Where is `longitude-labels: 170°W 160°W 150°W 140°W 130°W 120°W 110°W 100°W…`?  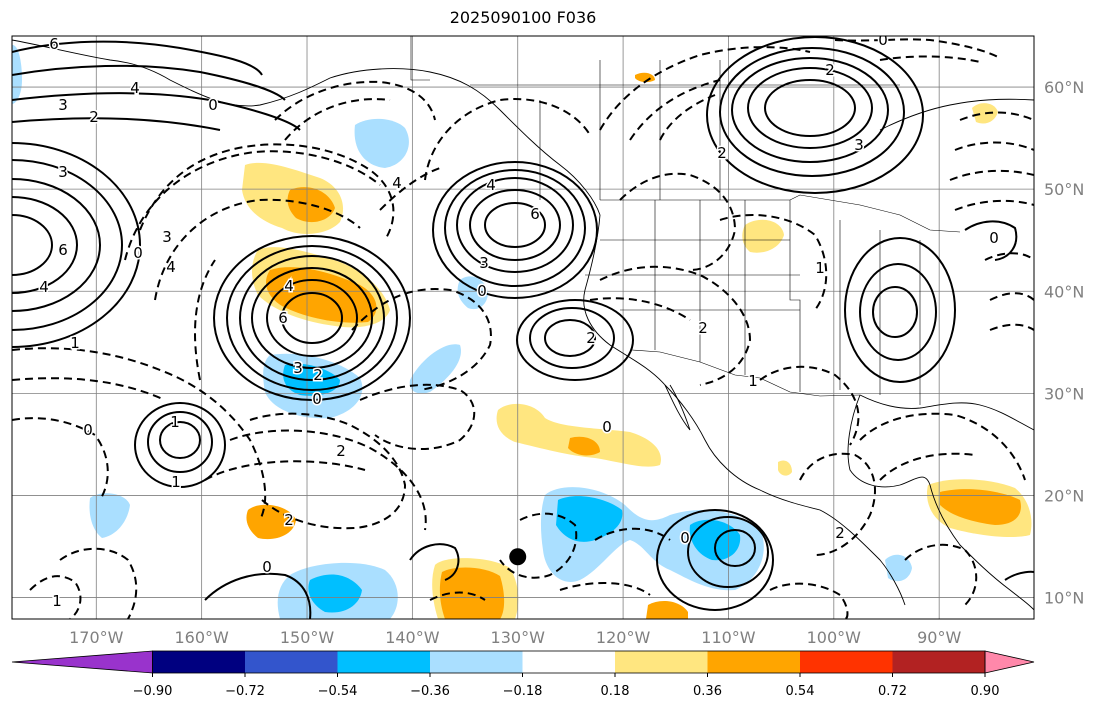
longitude-labels: 170°W 160°W 150°W 140°W 130°W 120°W 110°W 100°W… is located at coordinates (515, 637).